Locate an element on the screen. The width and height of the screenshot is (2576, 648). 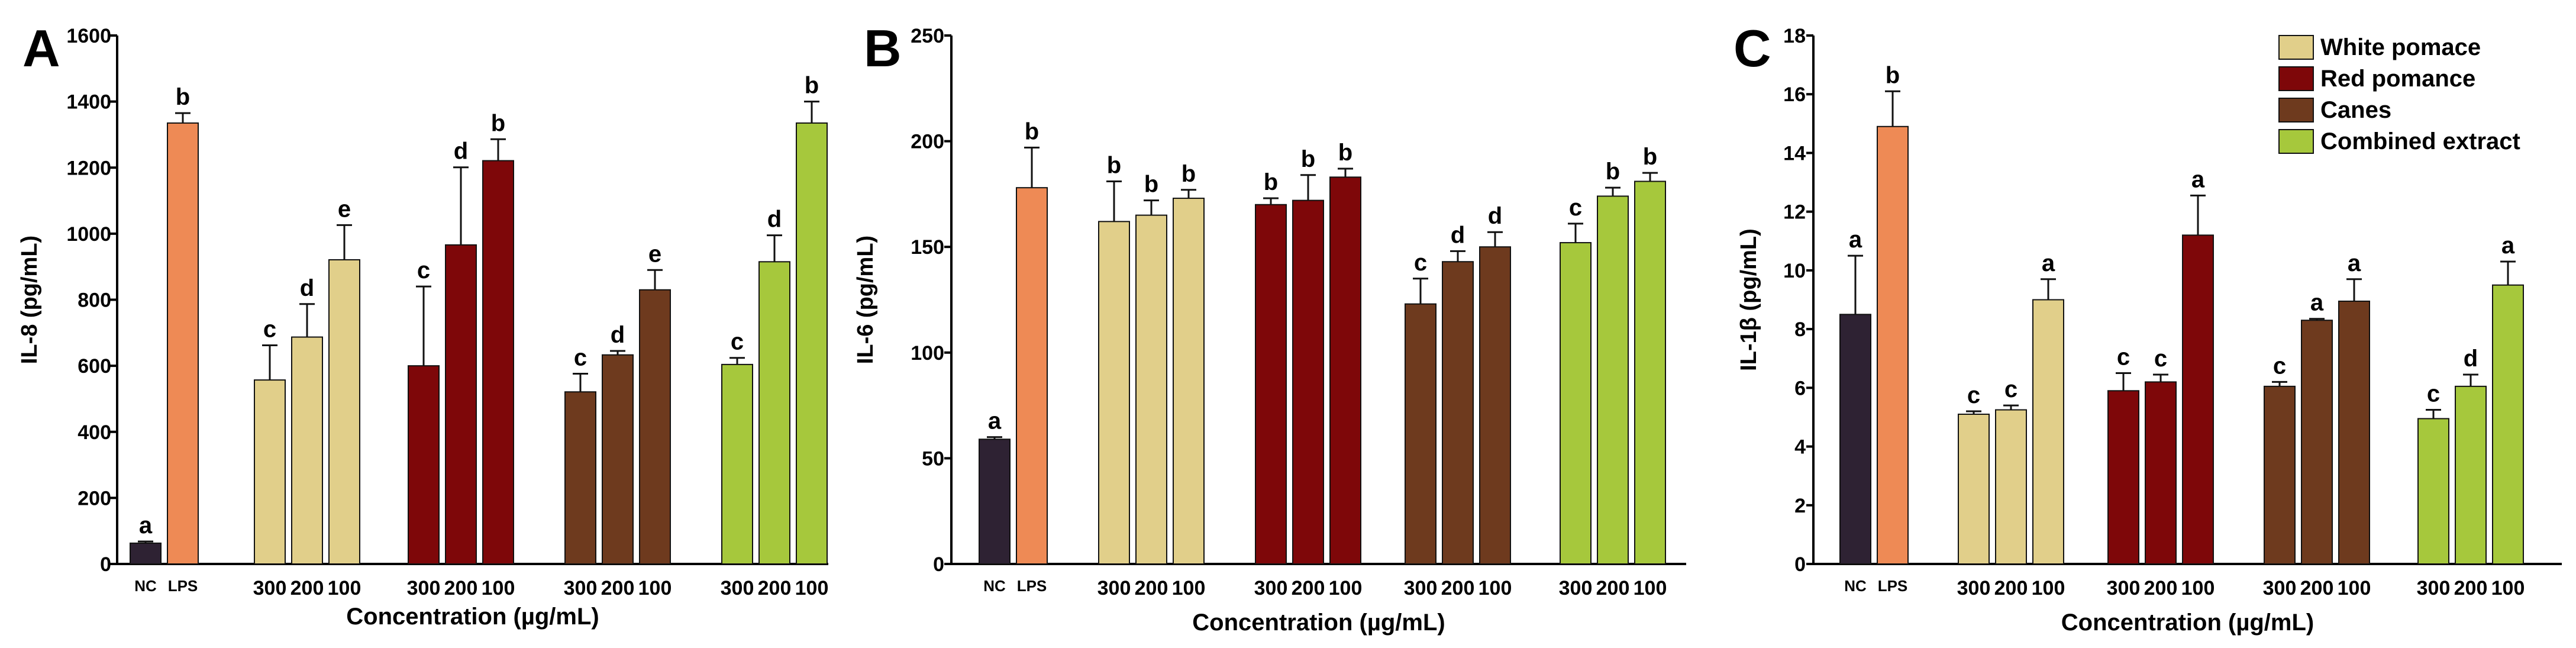
significance-label: e is located at coordinates (344, 209).